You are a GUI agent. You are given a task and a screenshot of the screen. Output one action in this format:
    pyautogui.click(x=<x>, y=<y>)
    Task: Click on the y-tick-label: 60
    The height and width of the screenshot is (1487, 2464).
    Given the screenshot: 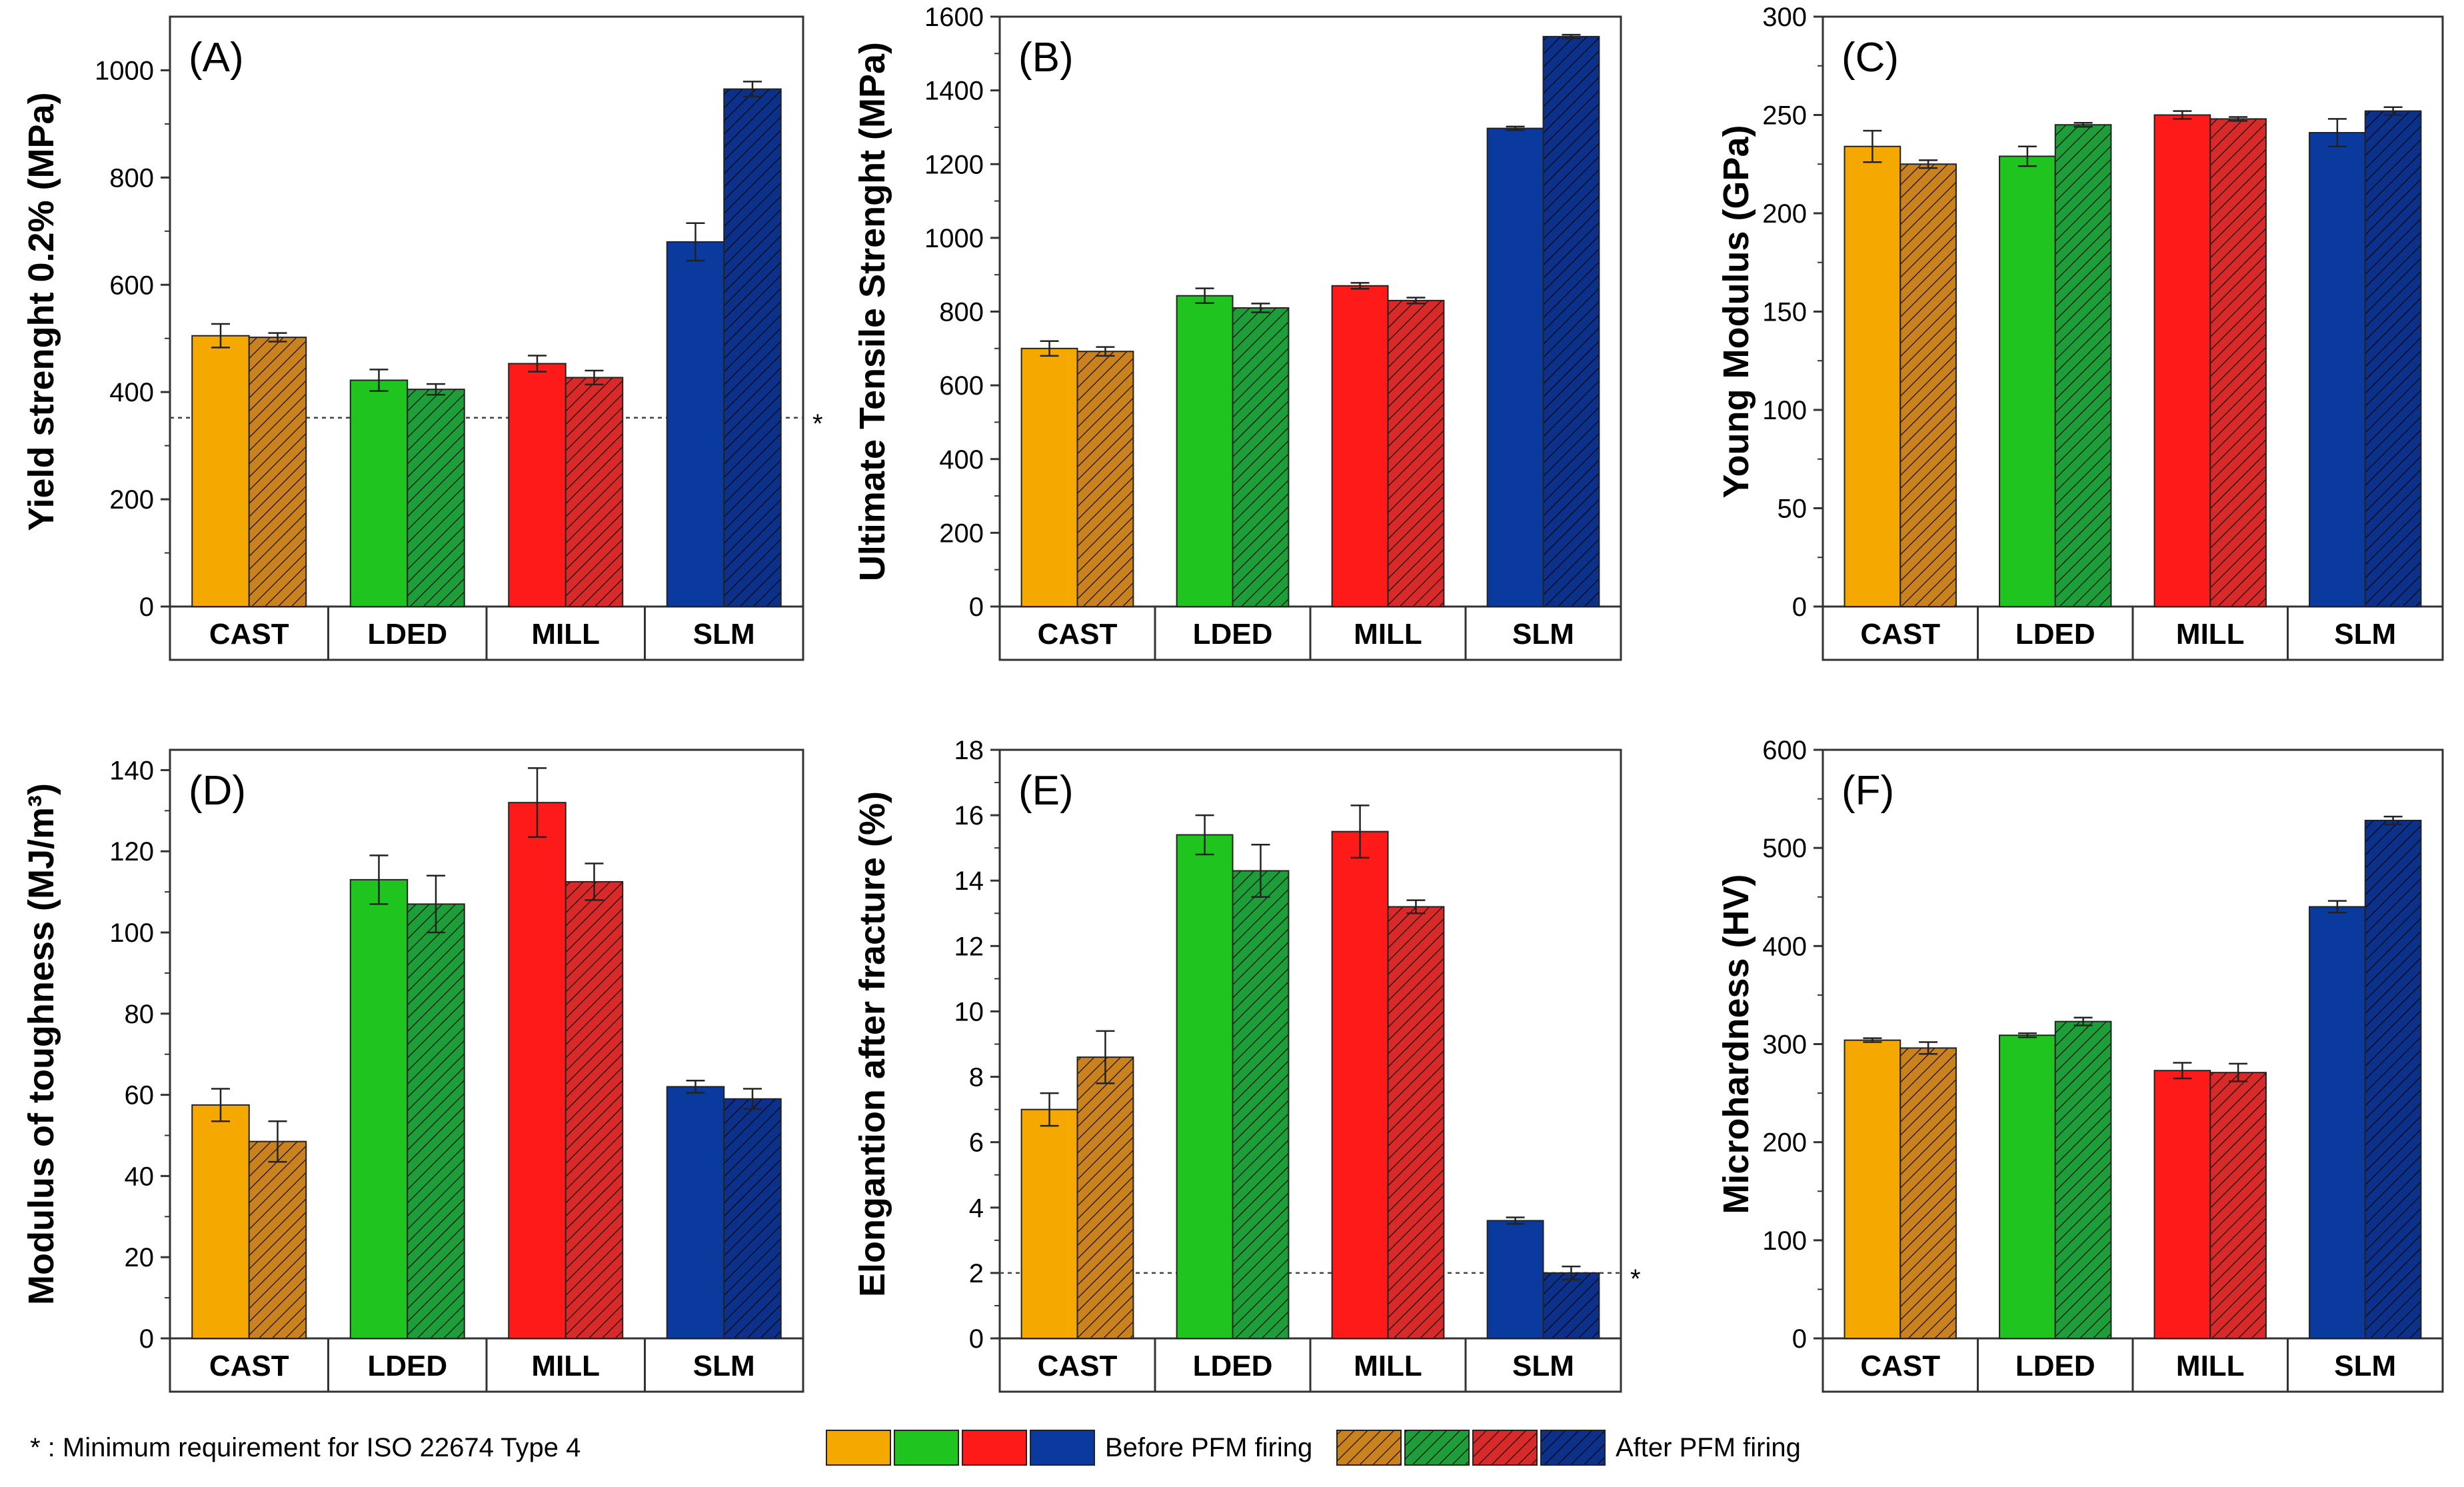 What is the action you would take?
    pyautogui.click(x=140, y=1095)
    